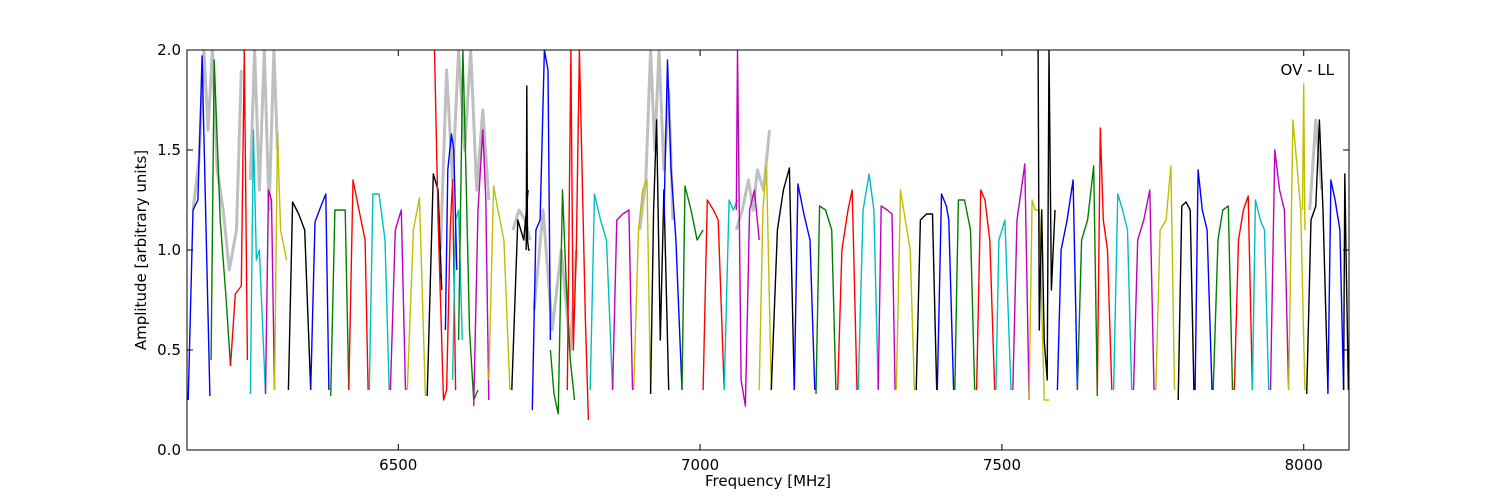 The height and width of the screenshot is (500, 1500). I want to click on x-tick-label: 6500, so click(398, 465).